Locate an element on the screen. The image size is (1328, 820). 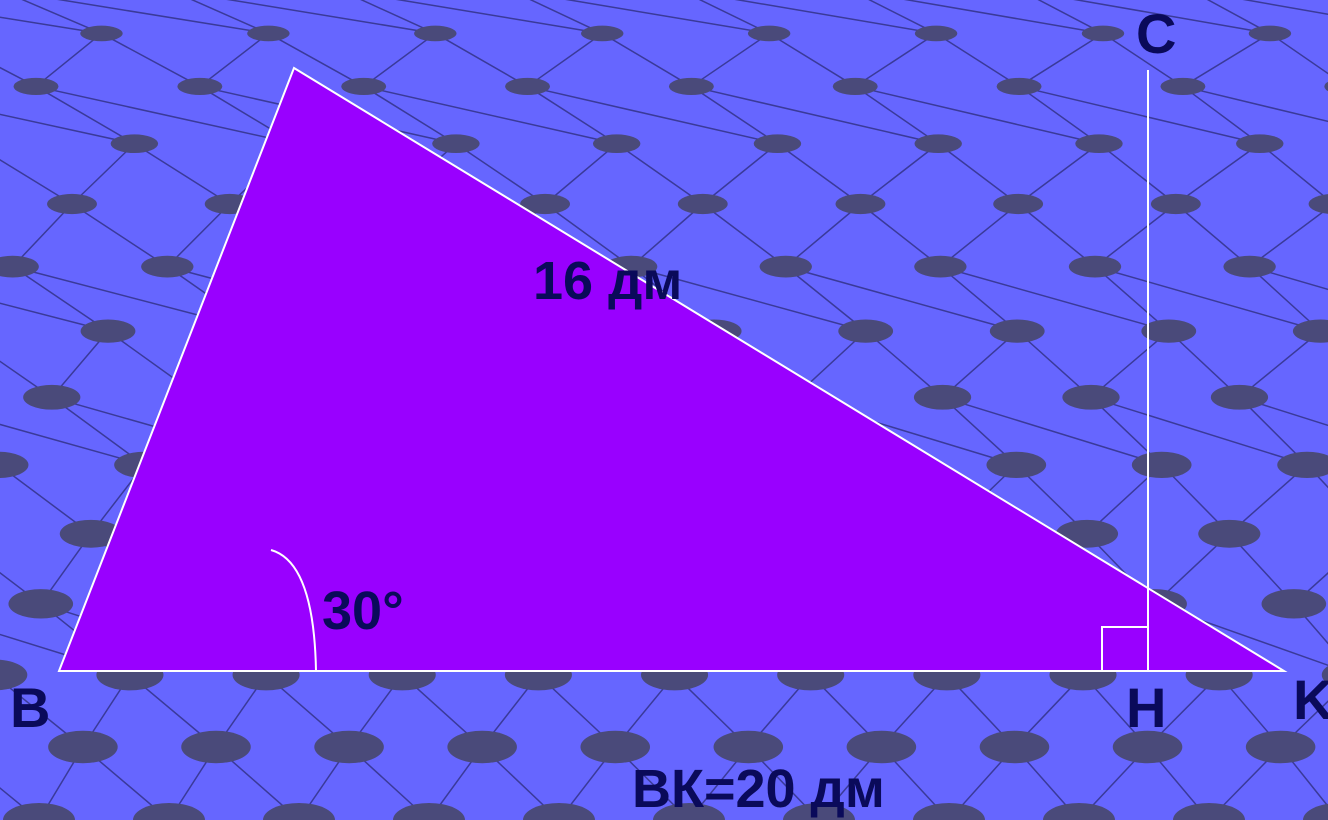
vertex-label-c: C is located at coordinates (1156, 33).